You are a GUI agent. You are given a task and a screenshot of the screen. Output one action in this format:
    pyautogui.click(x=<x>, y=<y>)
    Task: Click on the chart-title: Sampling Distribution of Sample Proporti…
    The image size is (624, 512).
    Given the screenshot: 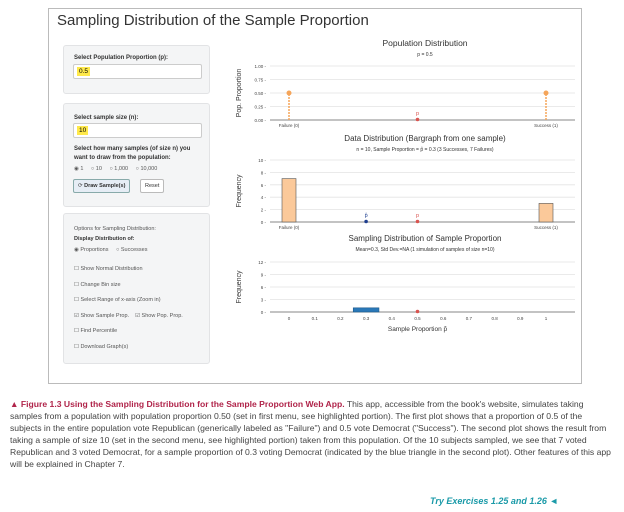 What is the action you would take?
    pyautogui.click(x=425, y=238)
    